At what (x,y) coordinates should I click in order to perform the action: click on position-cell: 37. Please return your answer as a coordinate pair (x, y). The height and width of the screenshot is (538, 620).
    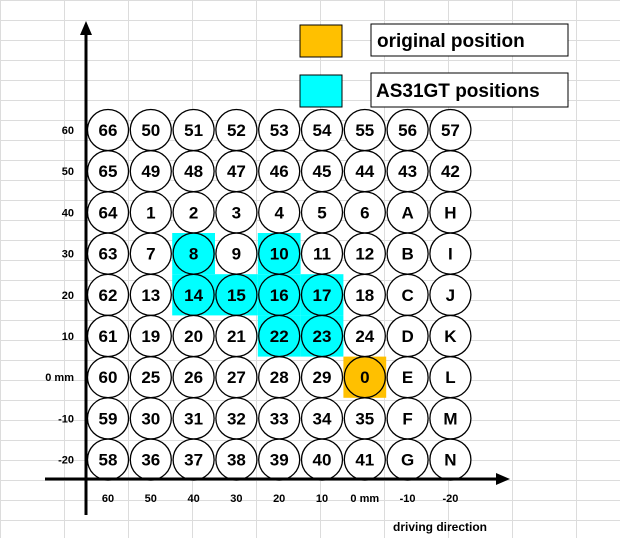
    Looking at the image, I should click on (193, 459).